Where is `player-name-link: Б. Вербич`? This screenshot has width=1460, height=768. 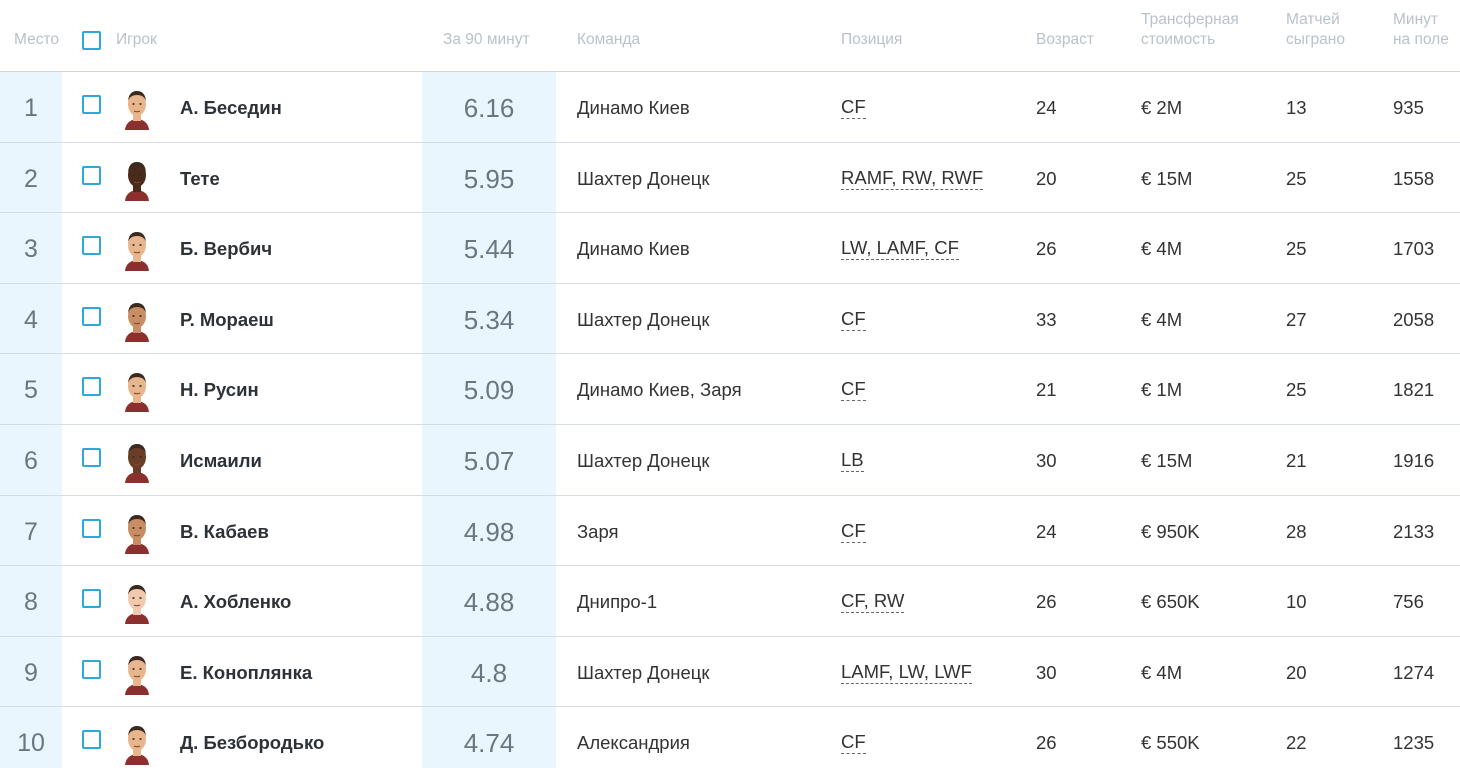
player-name-link: Б. Вербич is located at coordinates (226, 249).